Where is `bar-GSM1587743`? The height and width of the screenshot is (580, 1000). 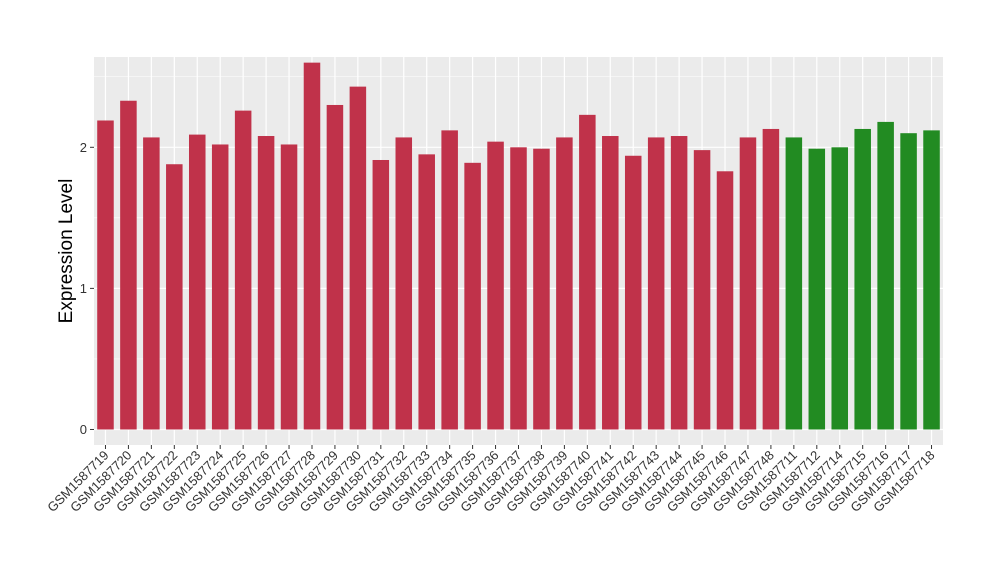 bar-GSM1587743 is located at coordinates (656, 283).